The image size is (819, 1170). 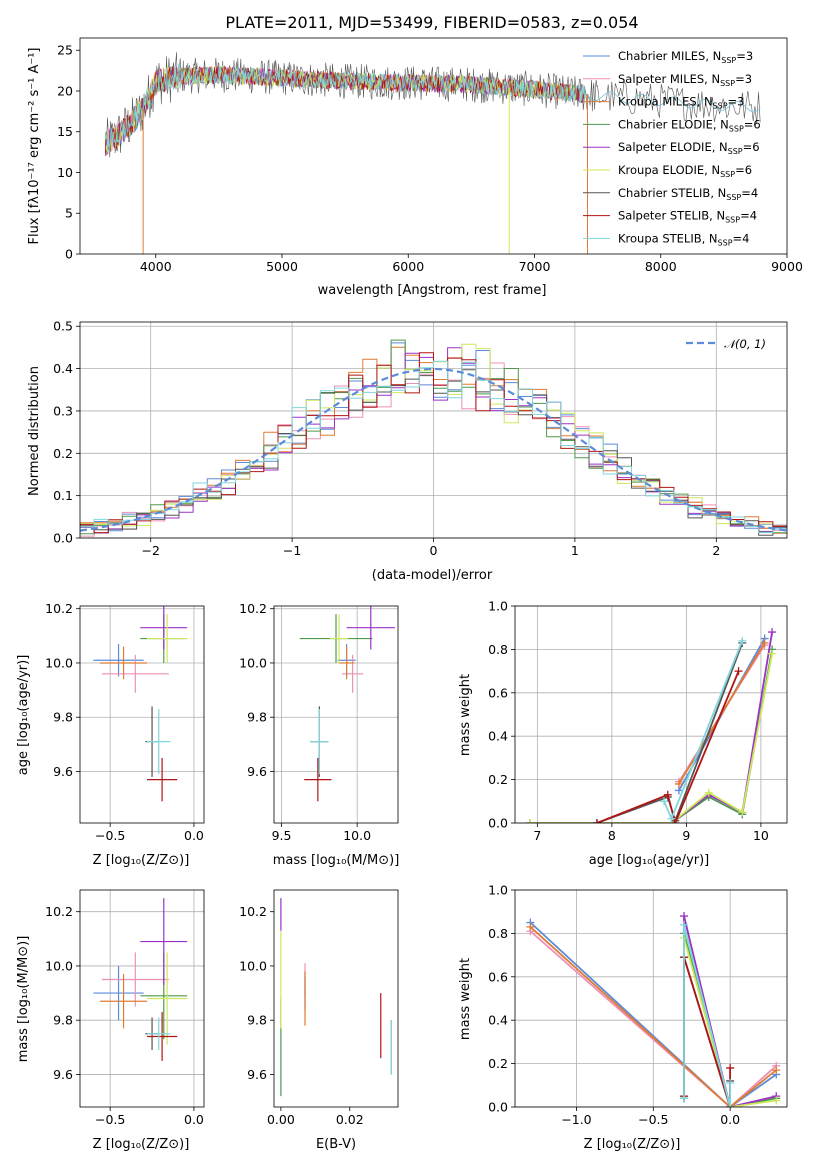 What do you see at coordinates (23, 715) in the screenshot?
I see `age-z-ylabel: age [log₁₀(age/yr)]` at bounding box center [23, 715].